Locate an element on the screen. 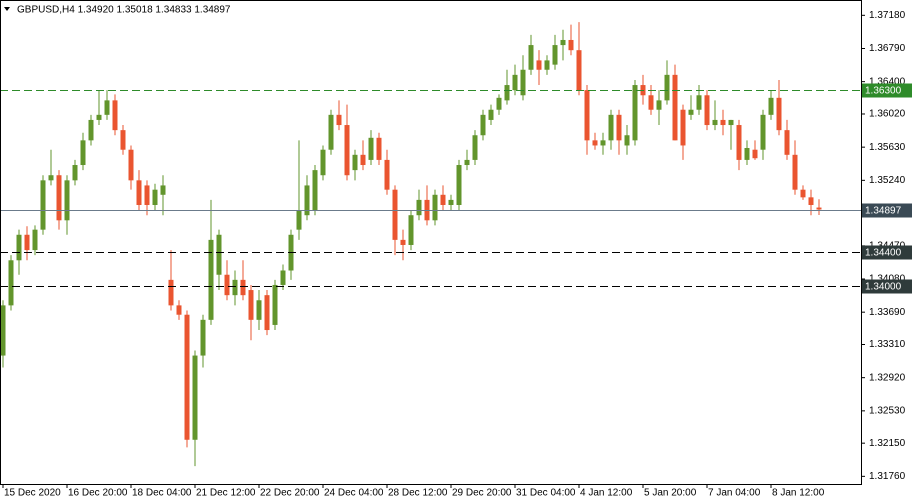  price-level-label: 1.36300 is located at coordinates (883, 91).